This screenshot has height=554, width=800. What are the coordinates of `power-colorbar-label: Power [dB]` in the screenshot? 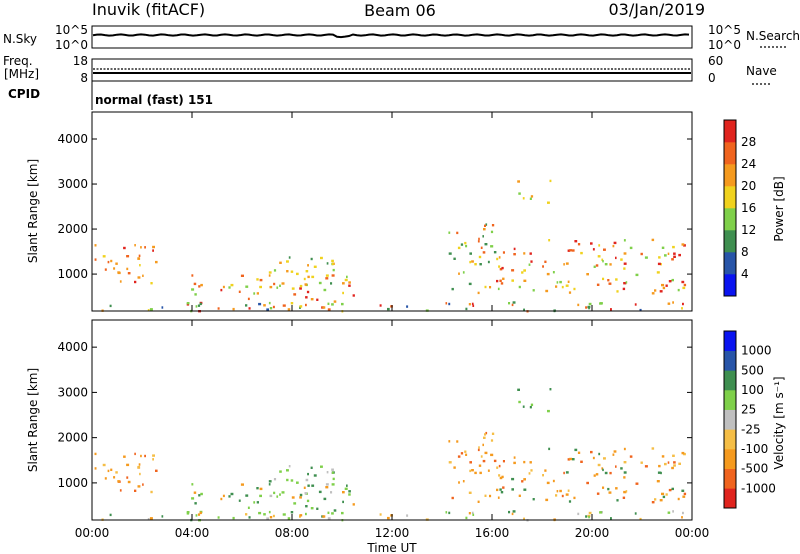 It's located at (779, 208).